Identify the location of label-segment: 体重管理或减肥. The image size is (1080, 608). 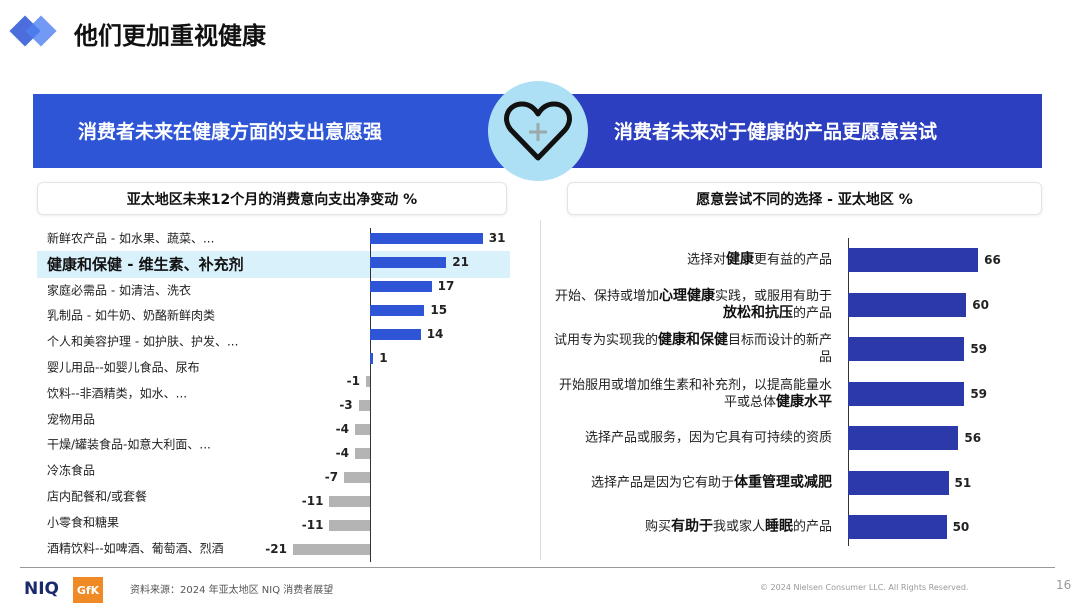
(783, 482).